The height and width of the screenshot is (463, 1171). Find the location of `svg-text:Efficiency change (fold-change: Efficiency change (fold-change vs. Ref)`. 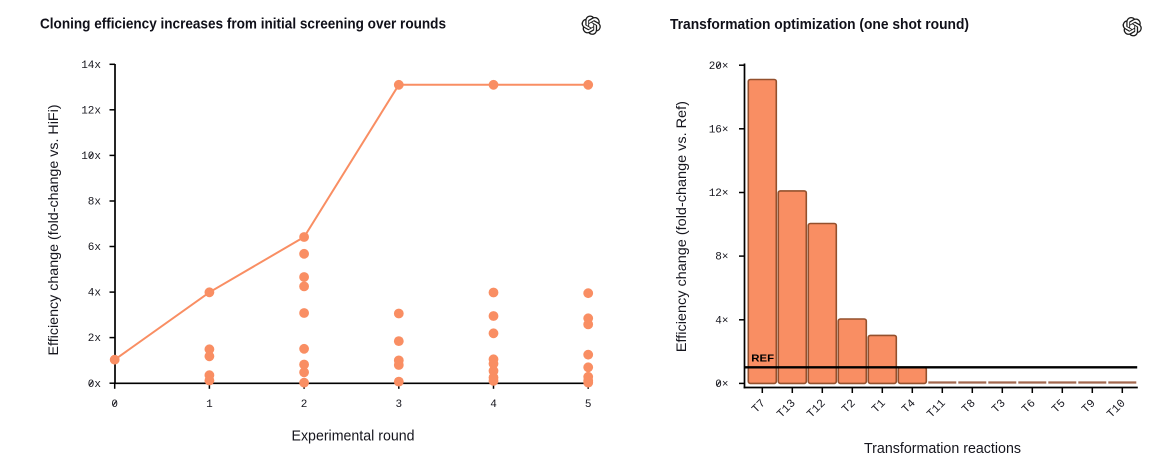

svg-text:Efficiency change (fold-change: Efficiency change (fold-change vs. Ref) is located at coordinates (681, 226).